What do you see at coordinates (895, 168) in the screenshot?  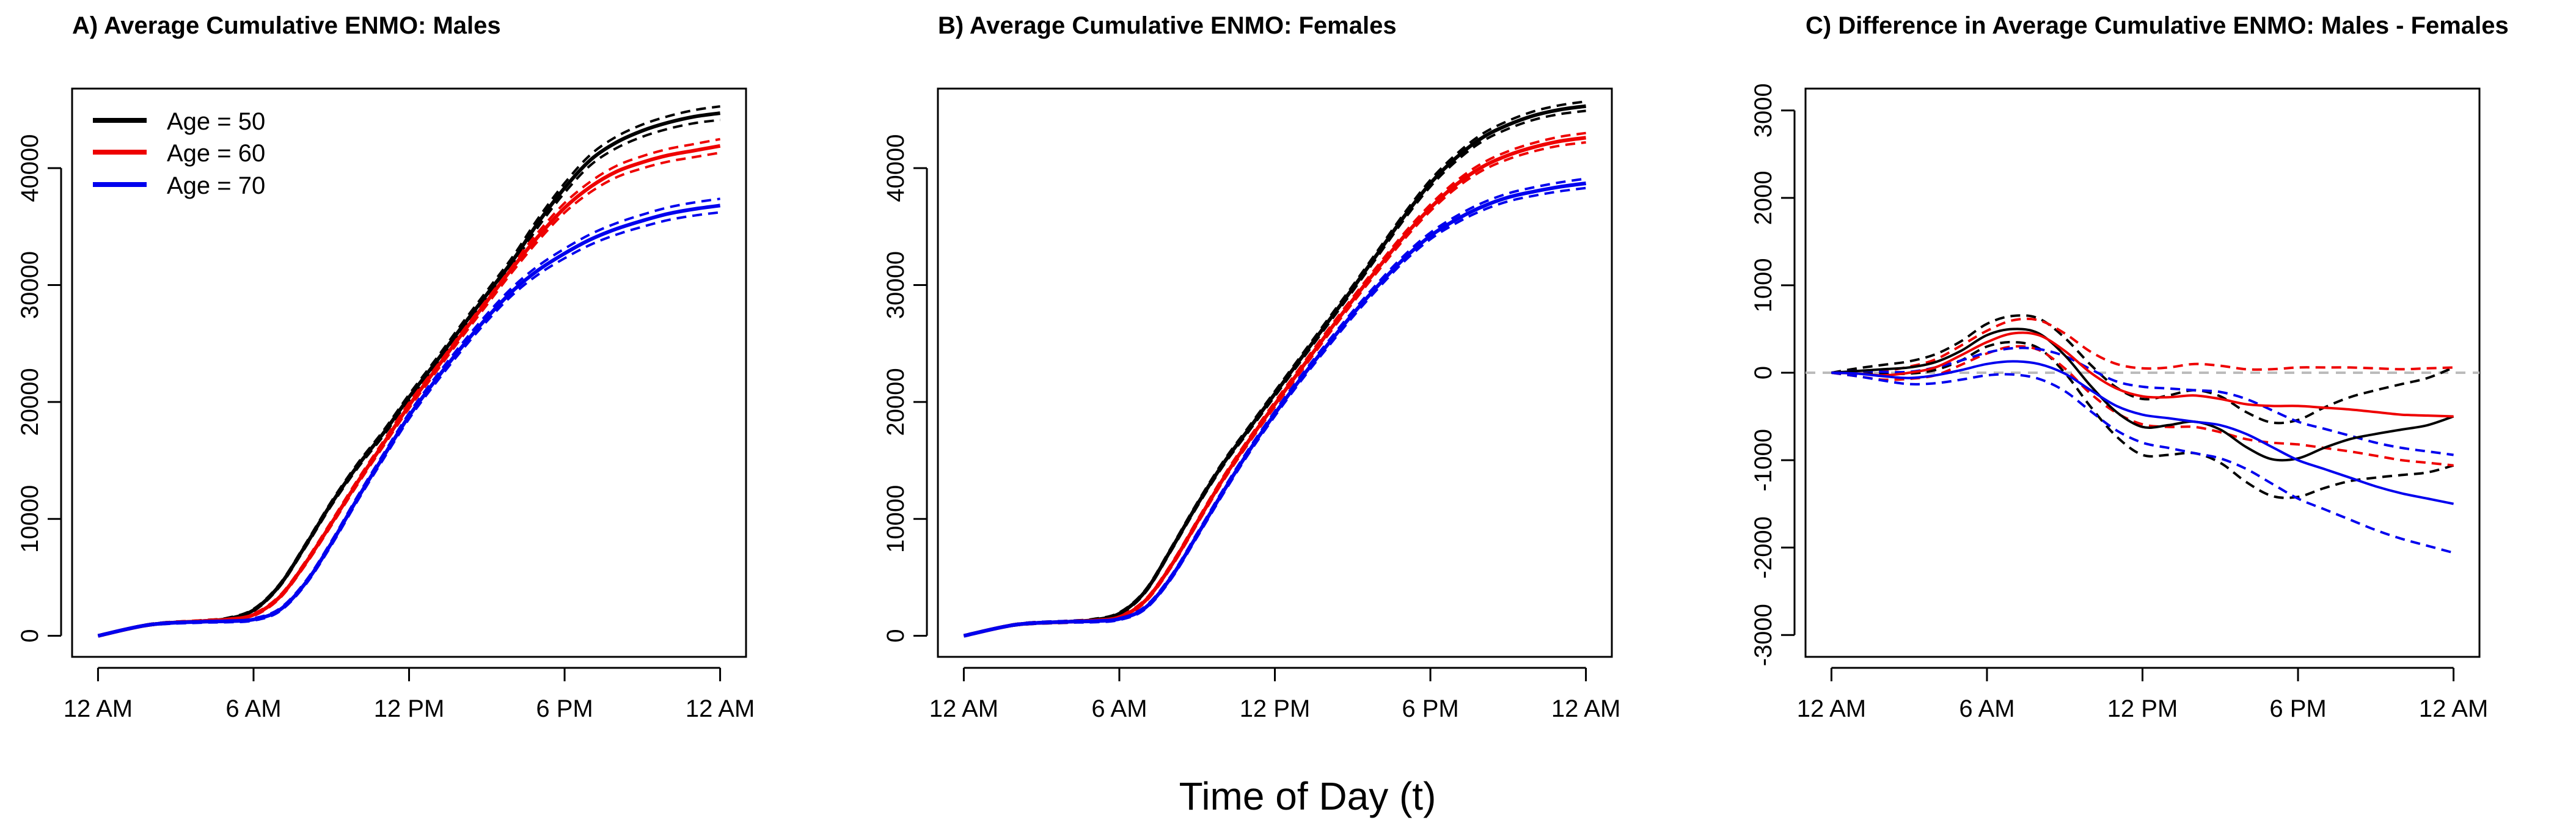 I see `panel-b-y-tick-label: 40000` at bounding box center [895, 168].